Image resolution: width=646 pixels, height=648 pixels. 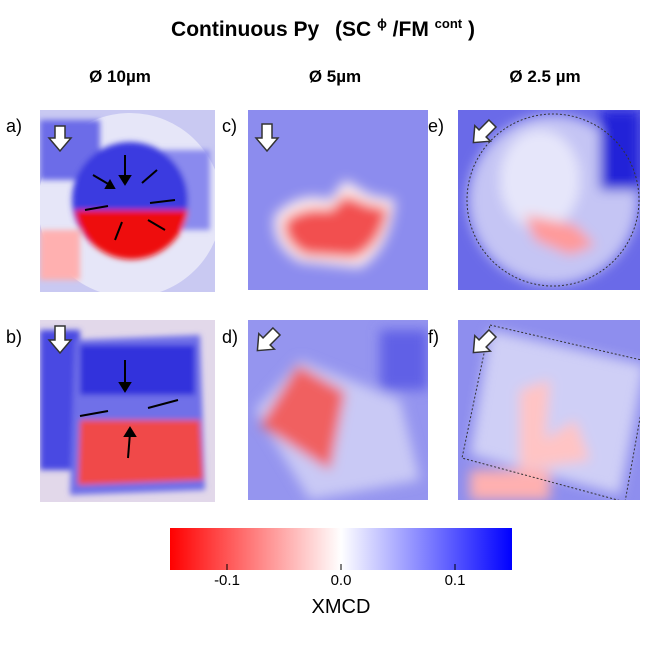 What do you see at coordinates (382, 23) in the screenshot?
I see `title-sup: ϕ` at bounding box center [382, 23].